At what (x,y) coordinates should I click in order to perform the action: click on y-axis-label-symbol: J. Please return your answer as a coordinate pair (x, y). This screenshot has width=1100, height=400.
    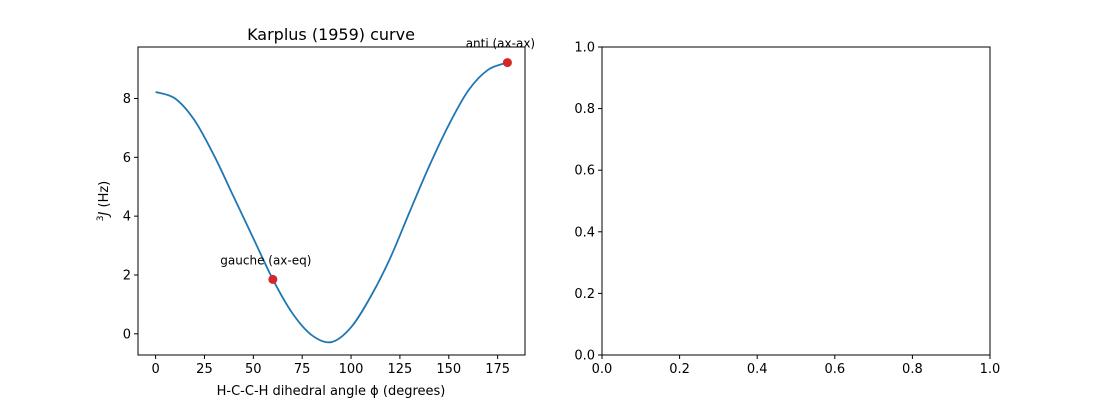
    Looking at the image, I should click on (104, 214).